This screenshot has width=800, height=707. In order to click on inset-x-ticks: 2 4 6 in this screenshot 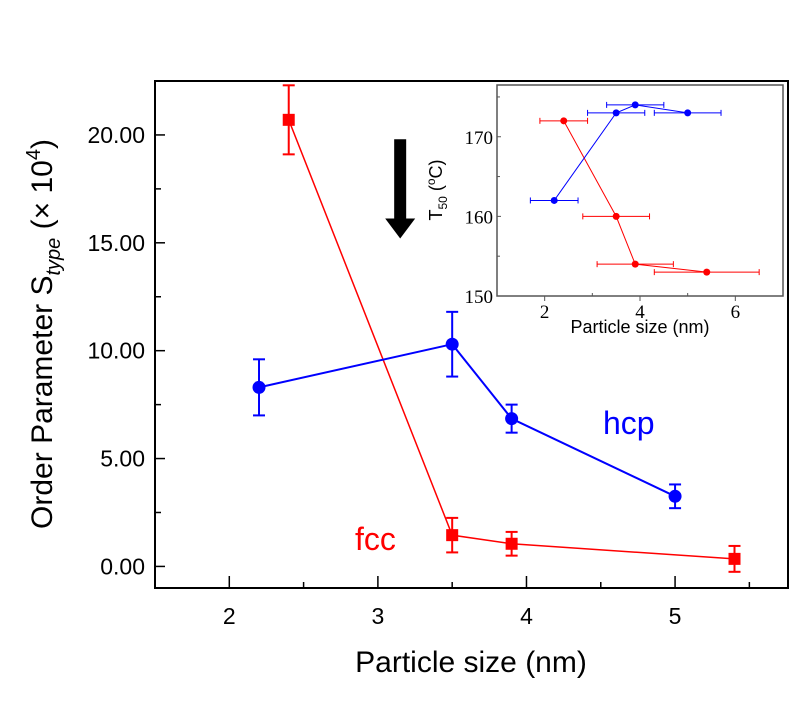, I will do `click(640, 308)`.